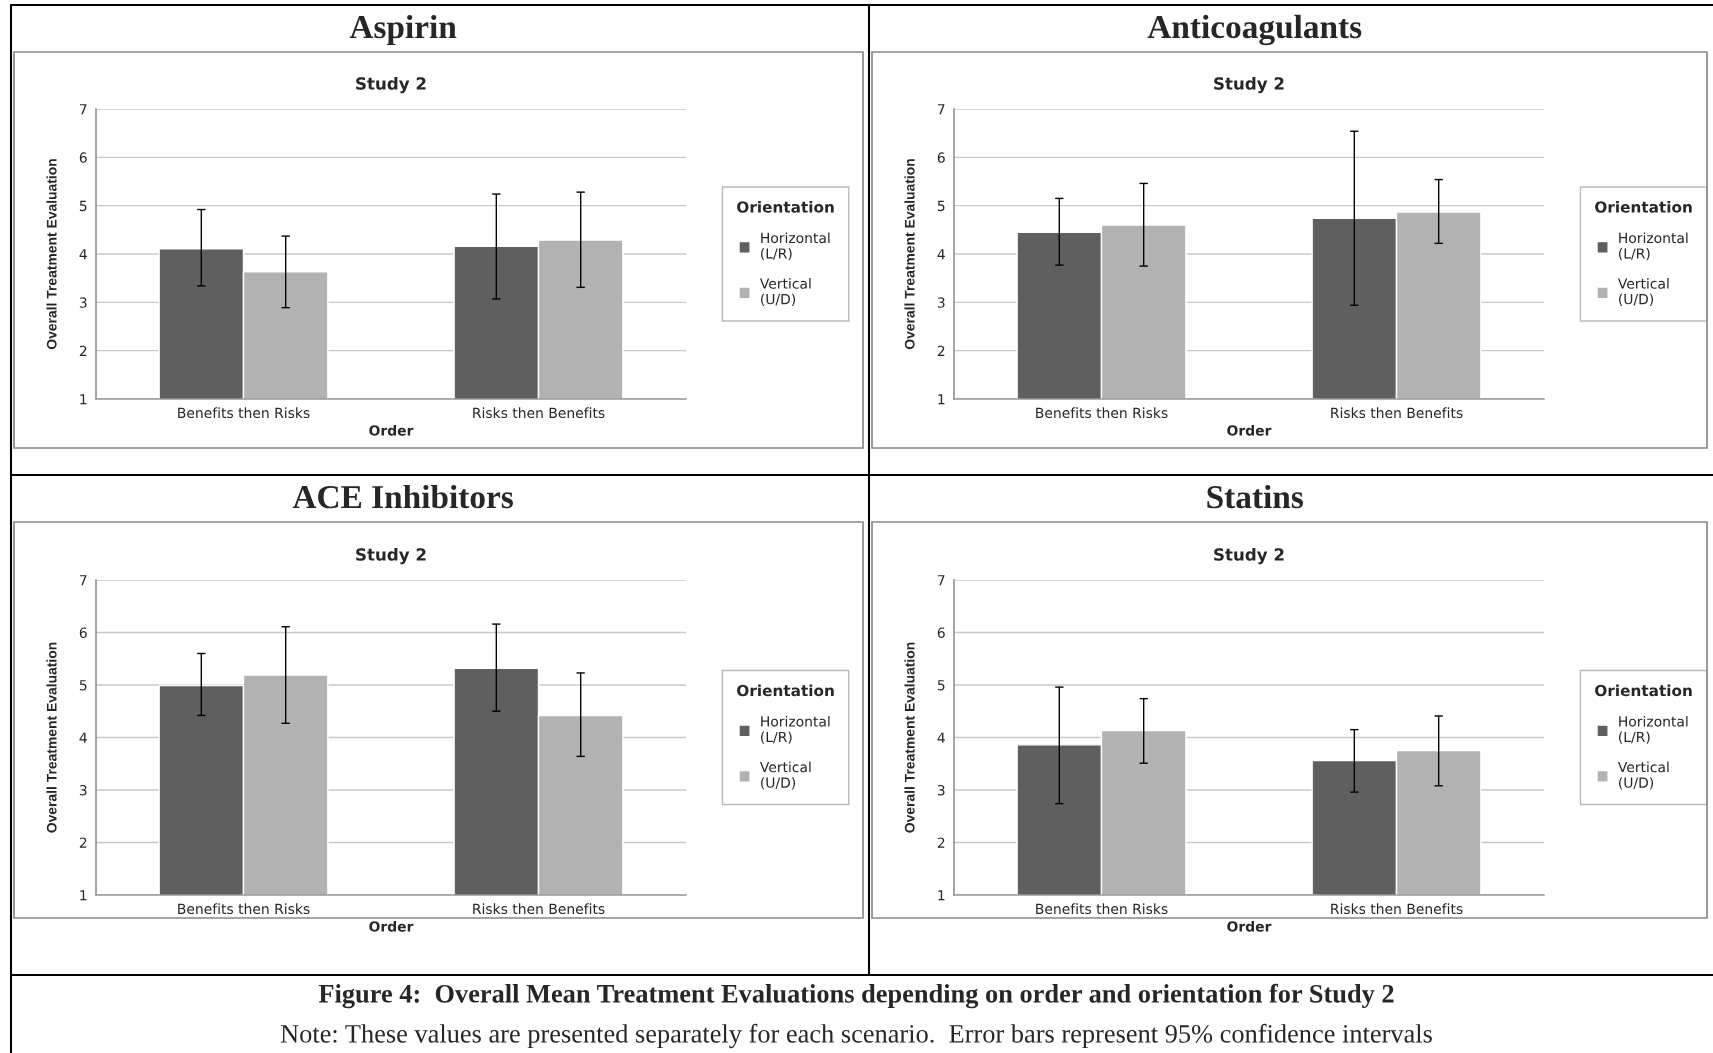  Describe the element at coordinates (1255, 496) in the screenshot. I see `chart-title: Statins` at that location.